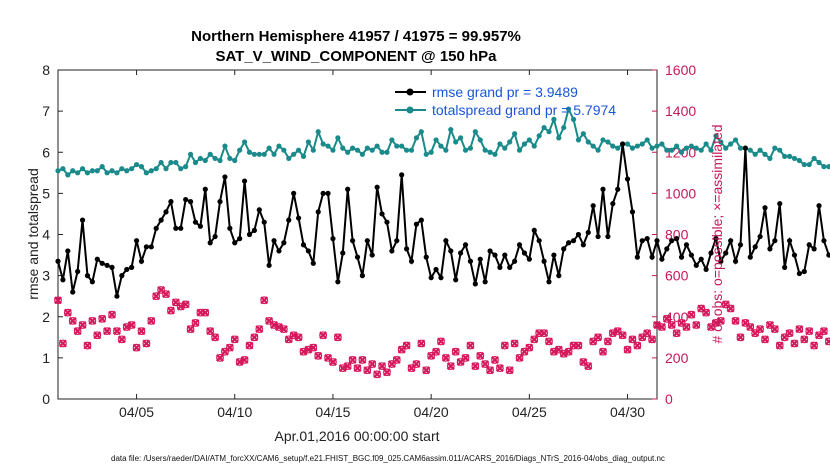 The width and height of the screenshot is (830, 470). What do you see at coordinates (529, 412) in the screenshot?
I see `x-tick-label: 04/25` at bounding box center [529, 412].